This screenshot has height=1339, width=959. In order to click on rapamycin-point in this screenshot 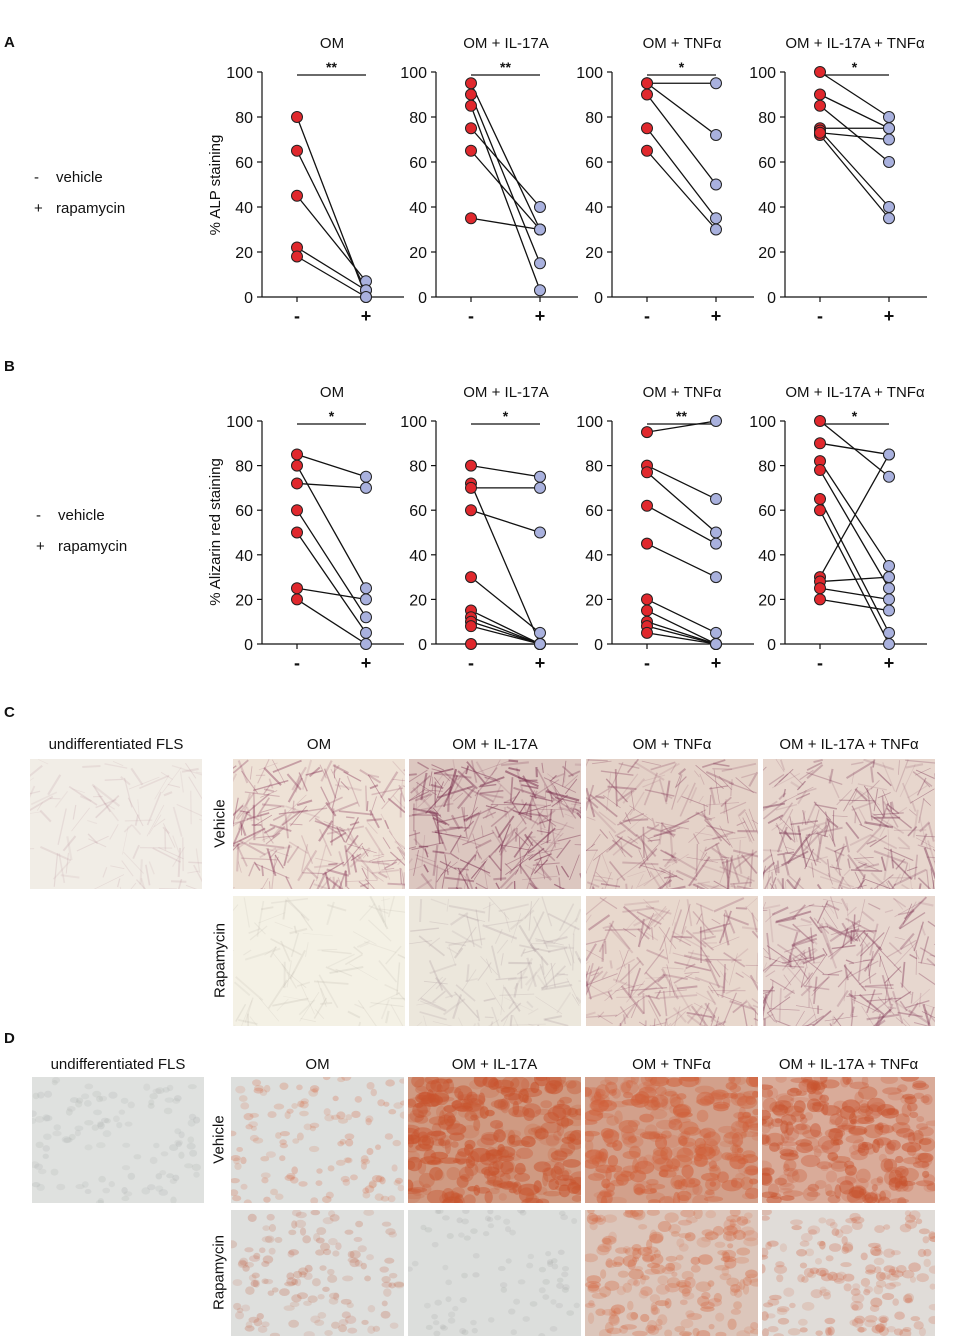, I will do `click(366, 487)`.